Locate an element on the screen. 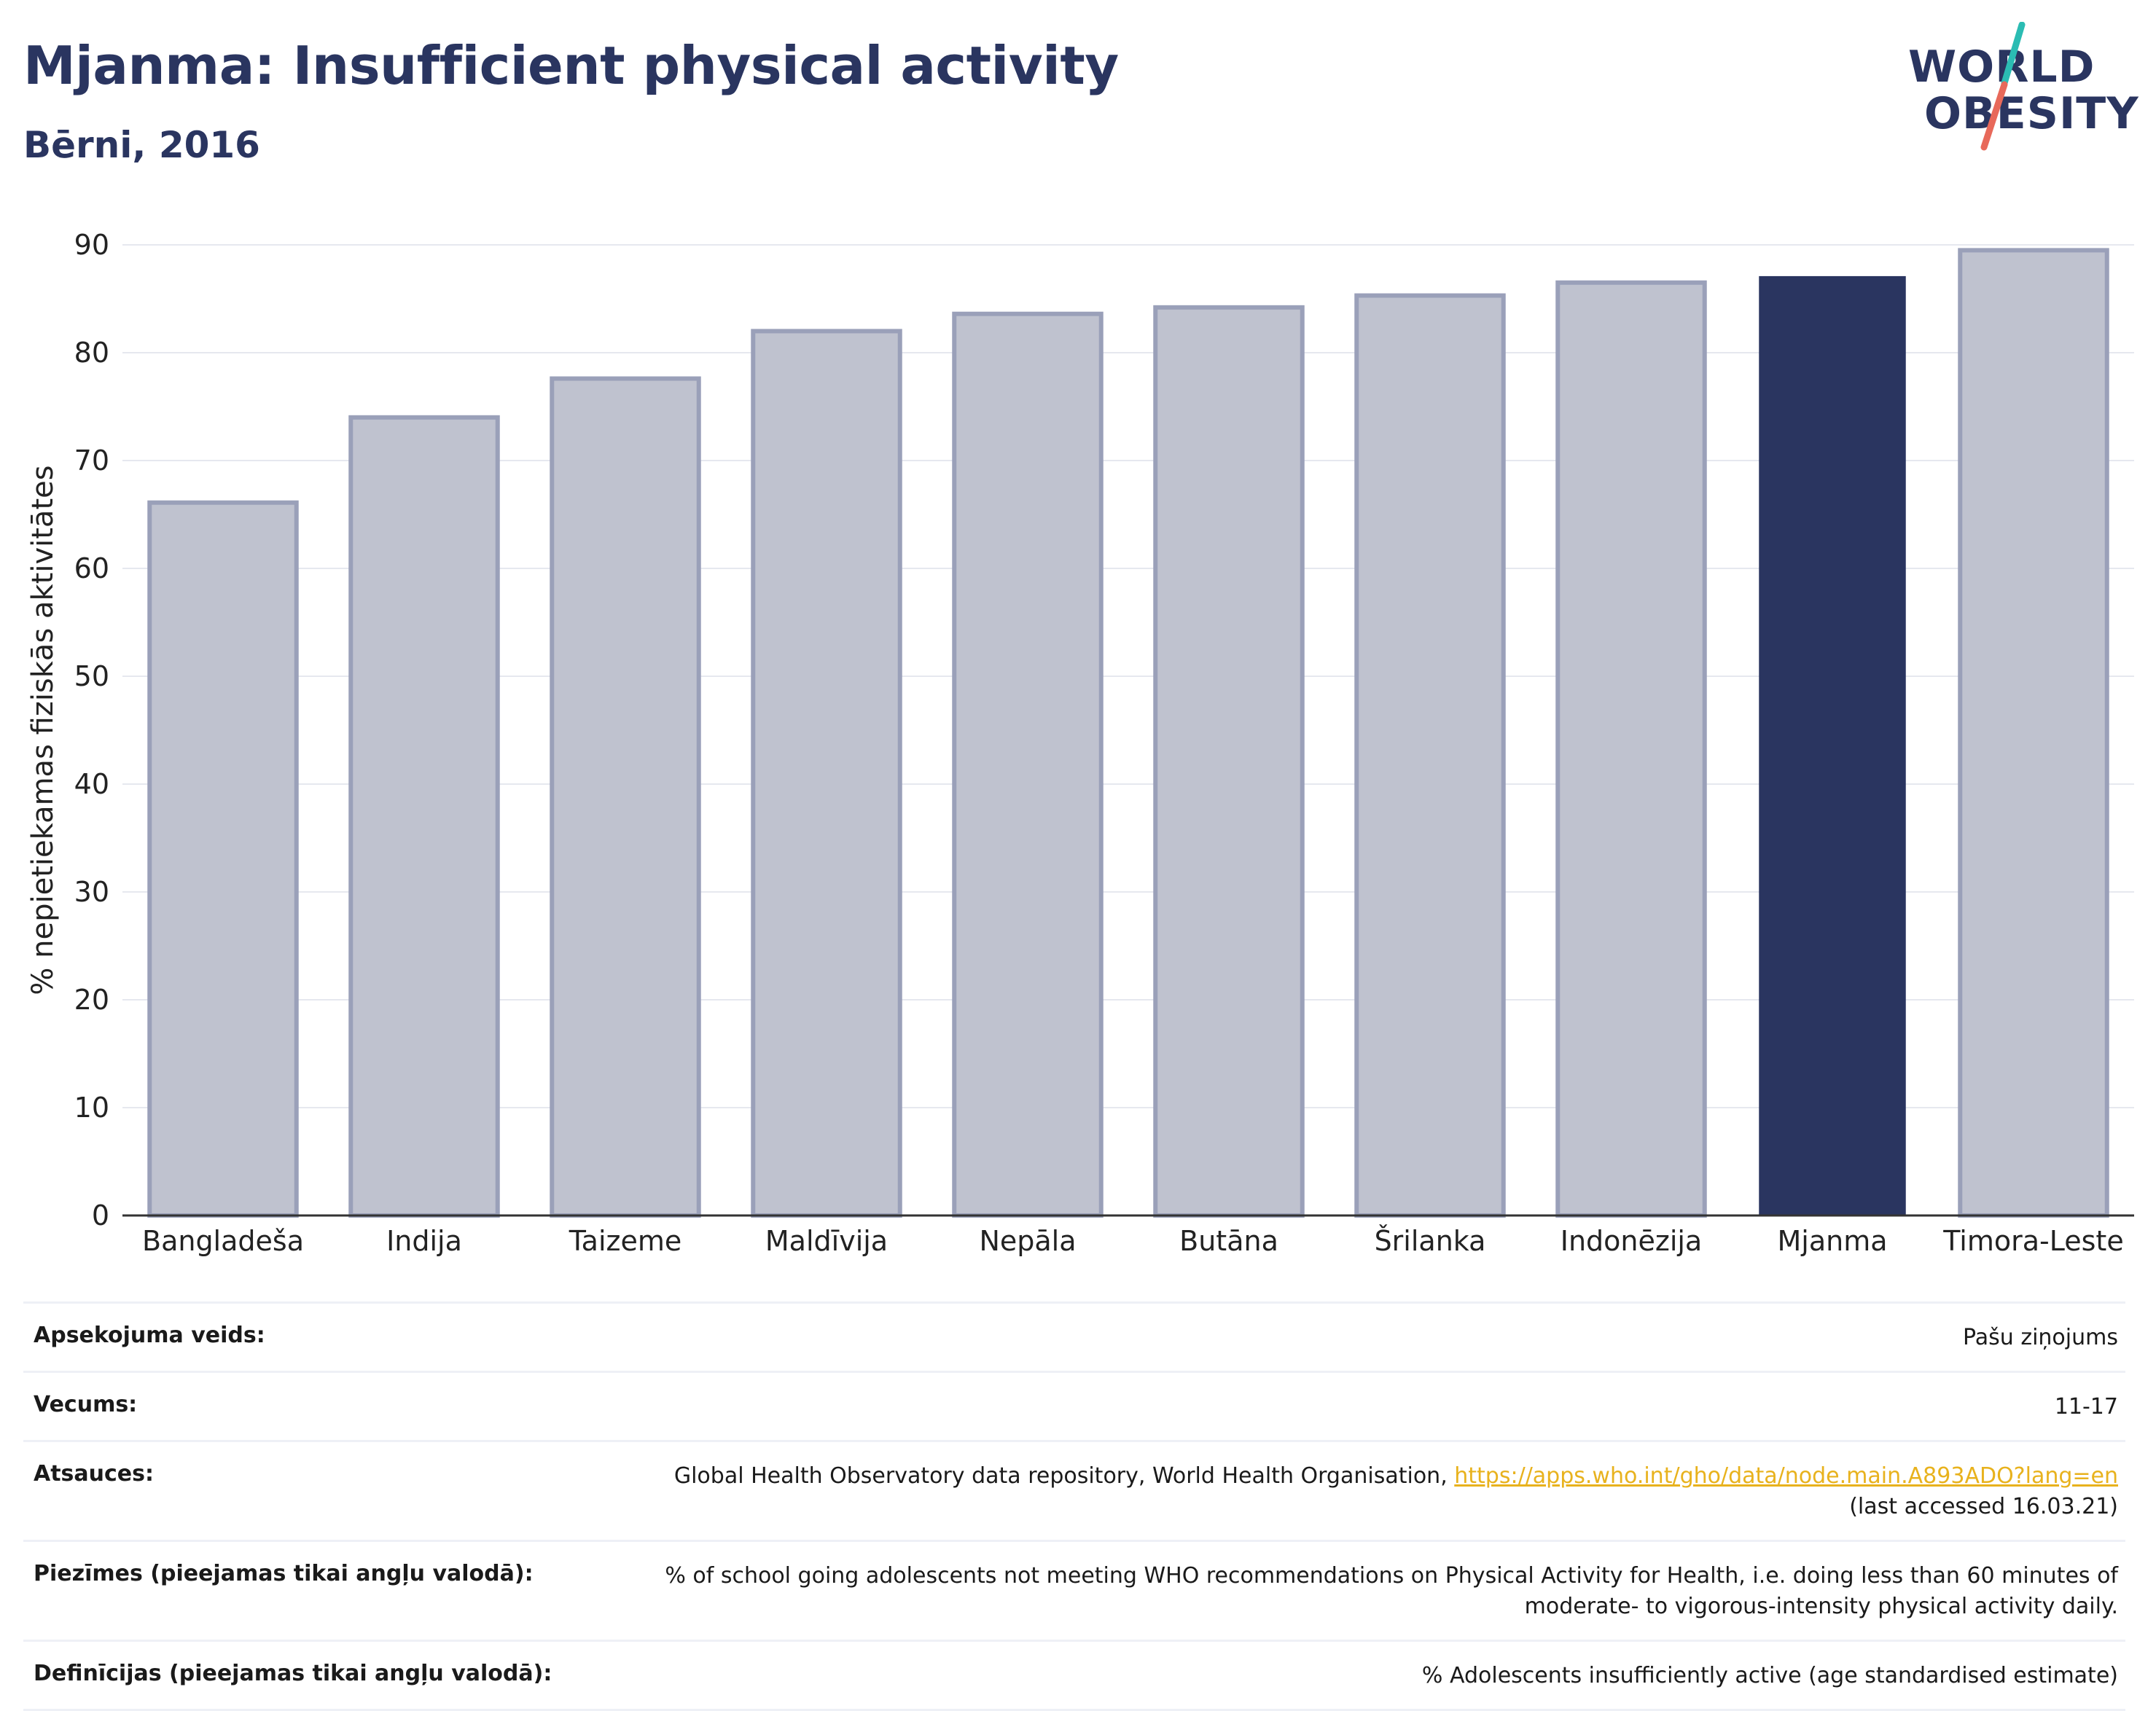 The height and width of the screenshot is (1711, 2156). bar-Indonēzija is located at coordinates (1631, 749).